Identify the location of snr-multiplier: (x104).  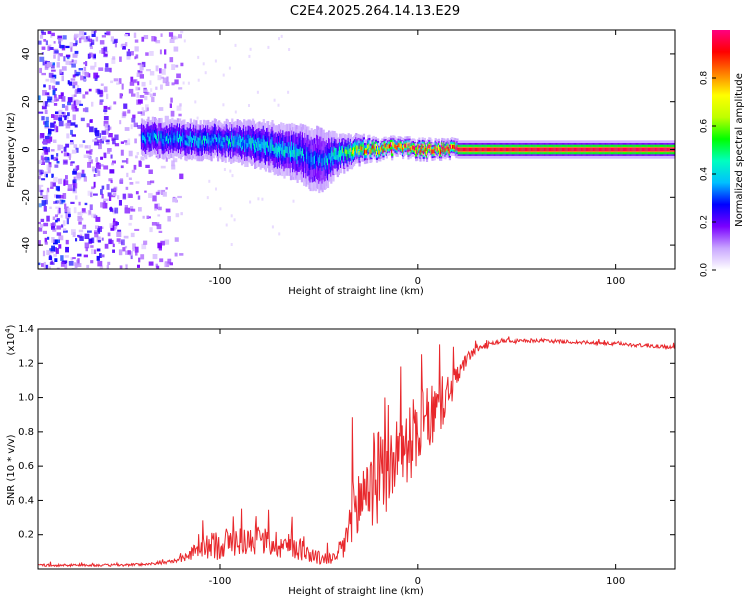
(10, 339).